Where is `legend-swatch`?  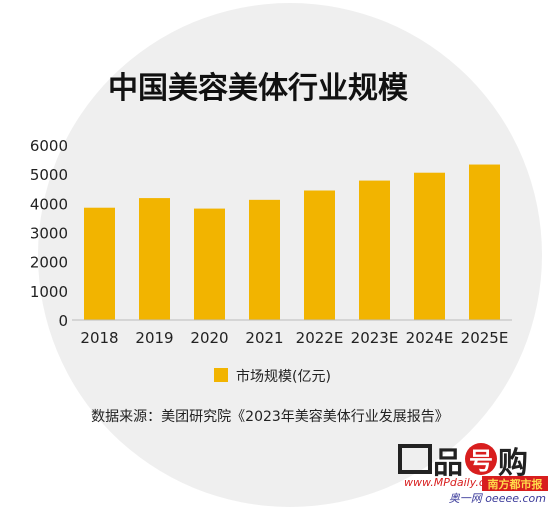
legend-swatch is located at coordinates (221, 375).